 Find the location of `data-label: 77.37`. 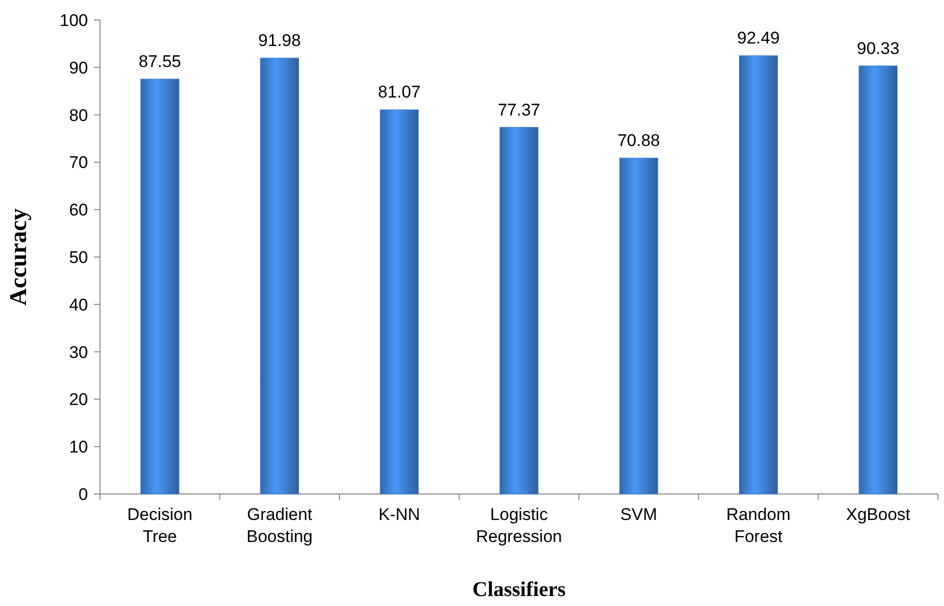

data-label: 77.37 is located at coordinates (519, 110).